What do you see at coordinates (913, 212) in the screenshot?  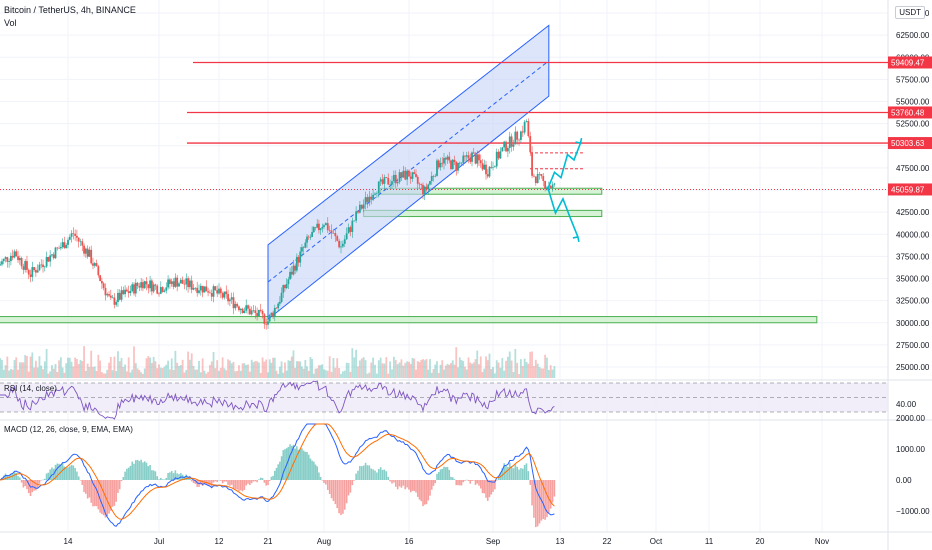 I see `y-tick-label: 42500.00` at bounding box center [913, 212].